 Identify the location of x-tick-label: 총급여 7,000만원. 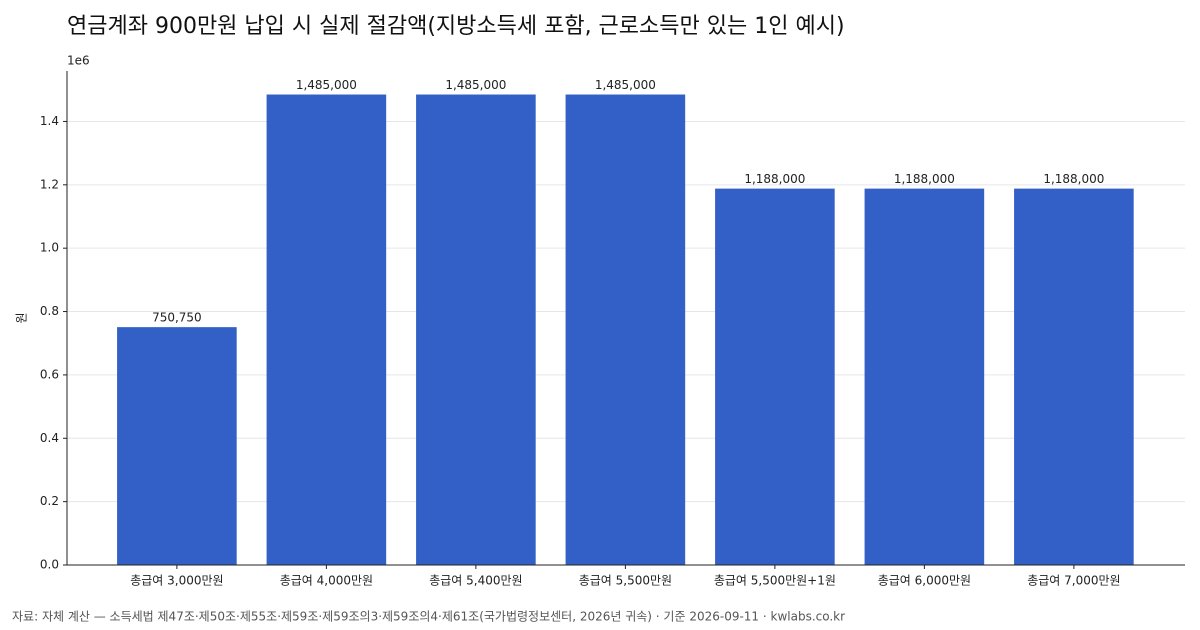
(1073, 581).